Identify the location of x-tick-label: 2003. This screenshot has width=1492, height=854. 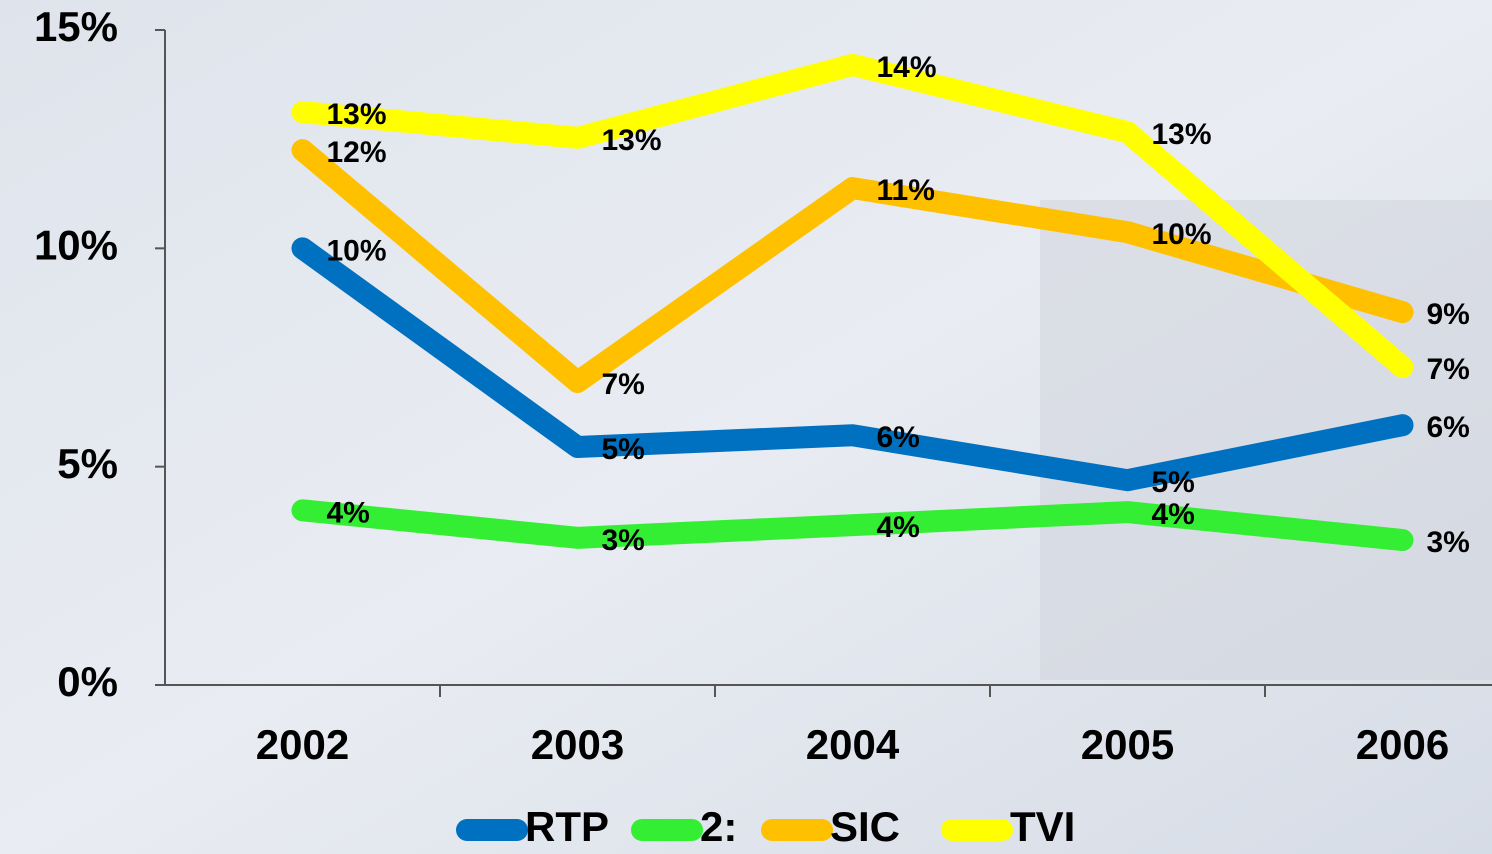
(577, 744).